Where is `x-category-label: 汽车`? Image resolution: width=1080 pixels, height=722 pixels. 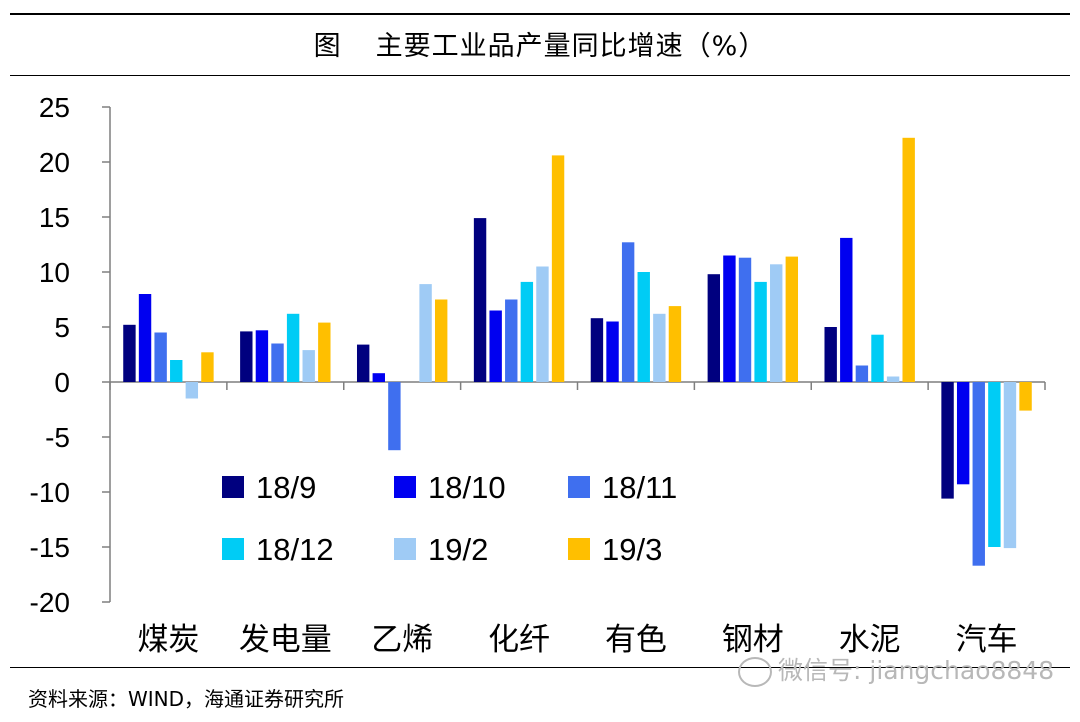
x-category-label: 汽车 is located at coordinates (987, 640).